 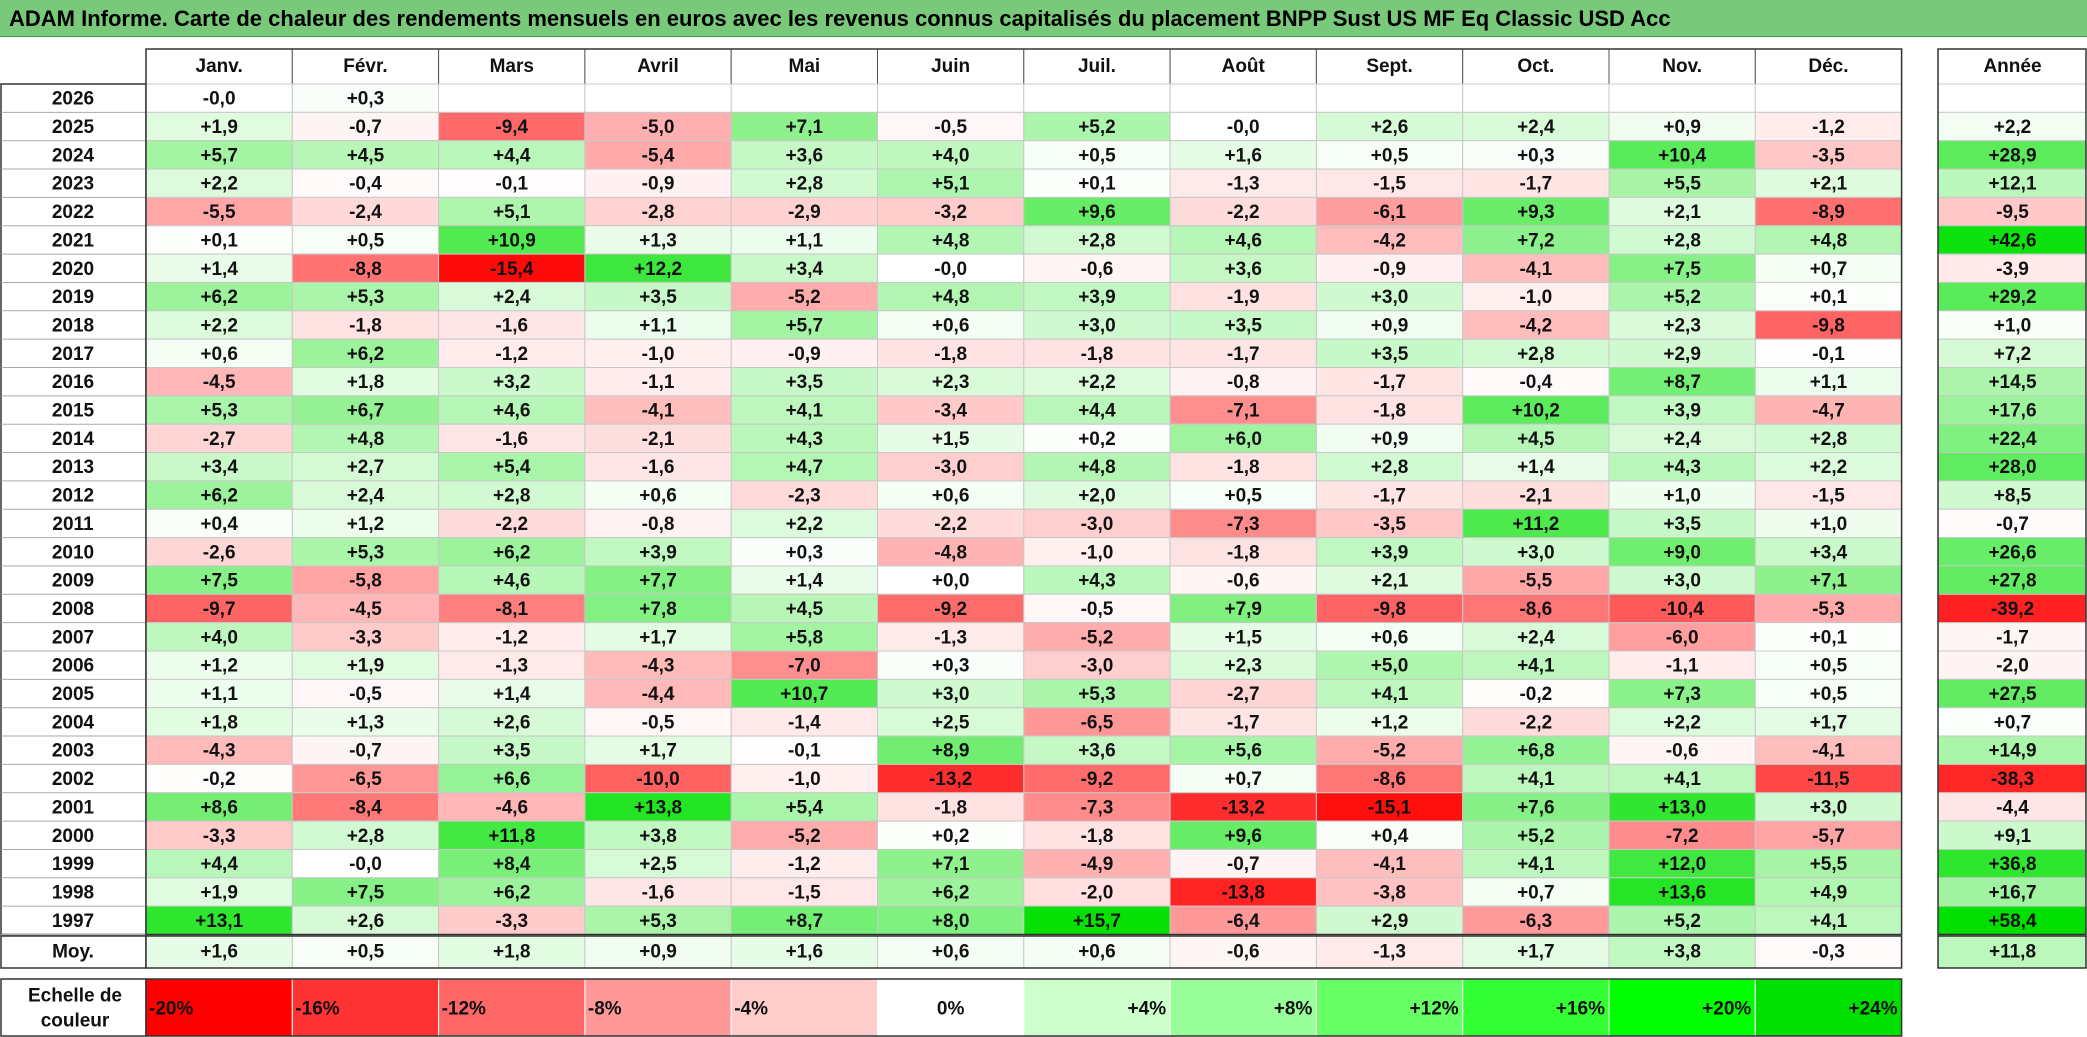 I want to click on average-cell, so click(x=365, y=952).